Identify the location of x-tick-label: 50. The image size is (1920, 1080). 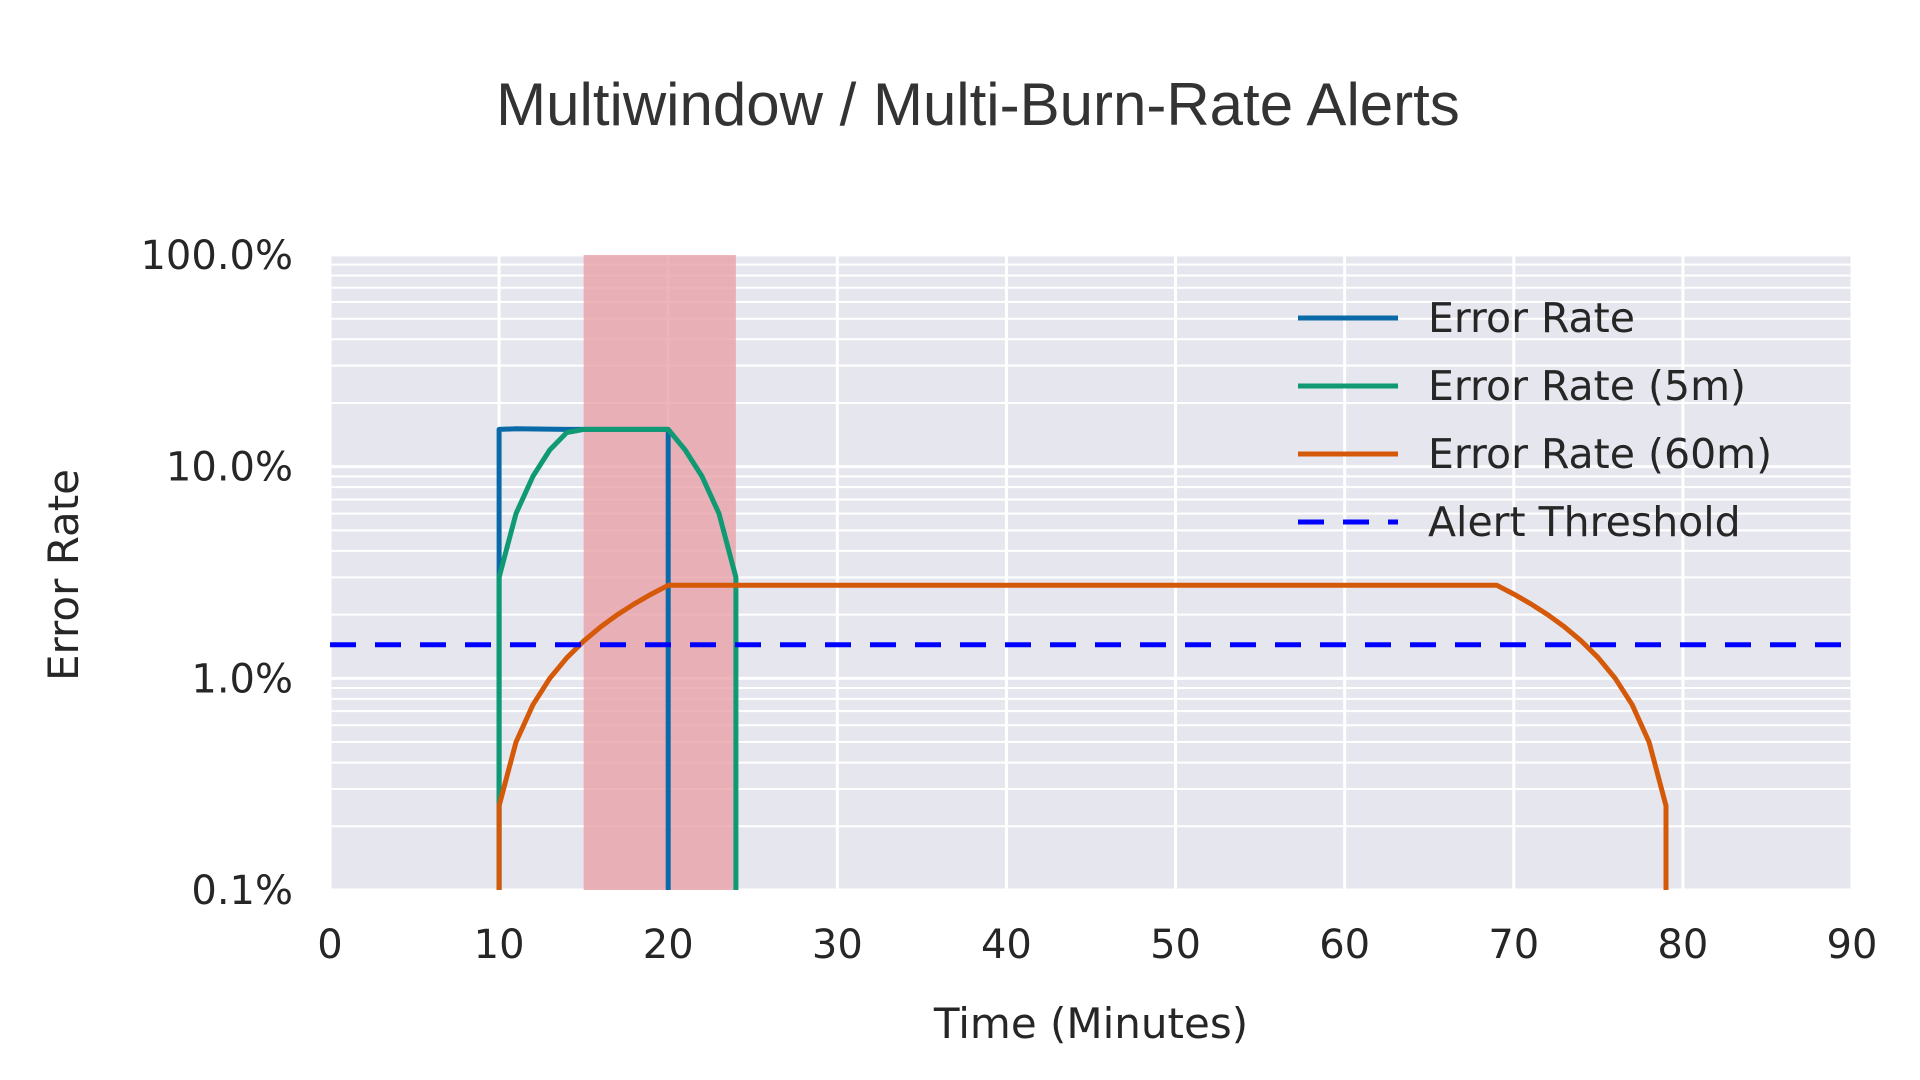
(1175, 945).